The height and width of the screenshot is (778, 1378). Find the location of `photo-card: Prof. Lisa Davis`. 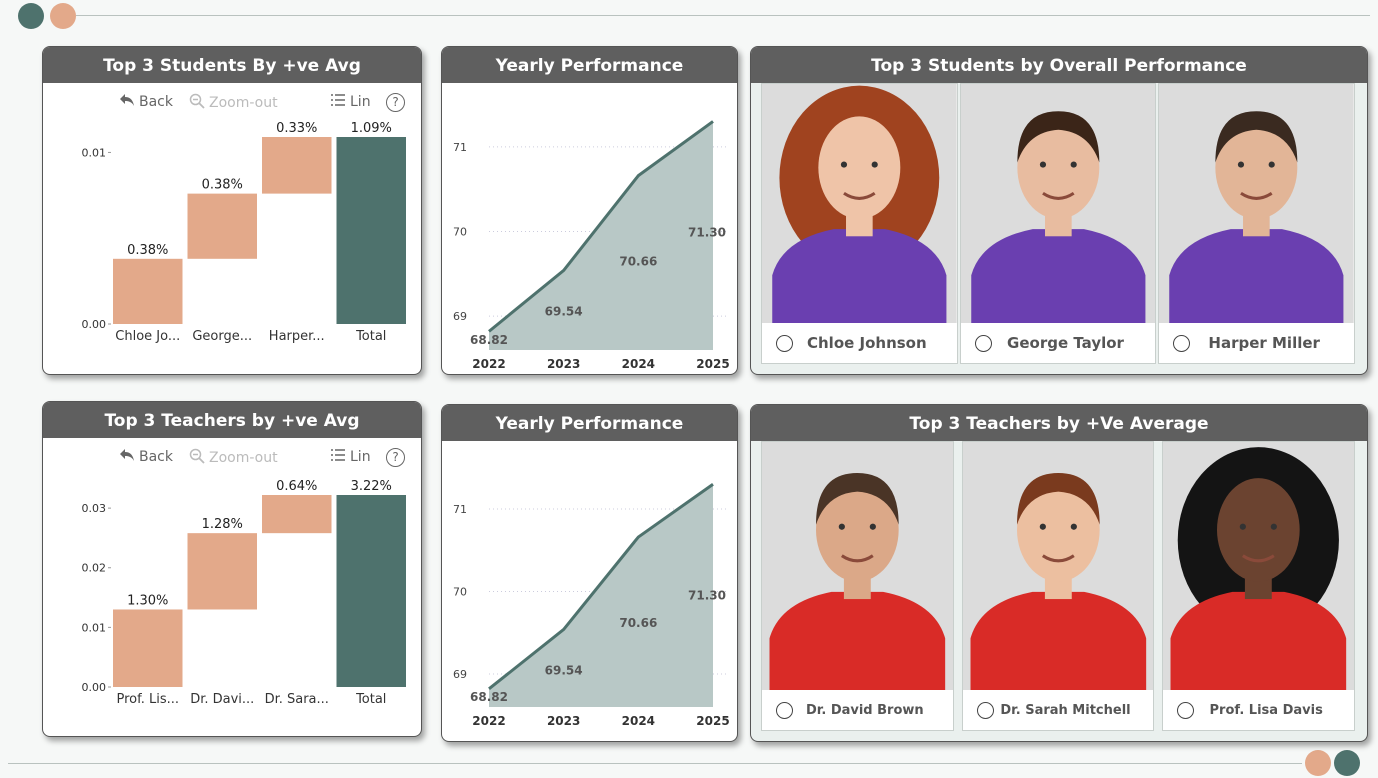

photo-card: Prof. Lisa Davis is located at coordinates (1259, 586).